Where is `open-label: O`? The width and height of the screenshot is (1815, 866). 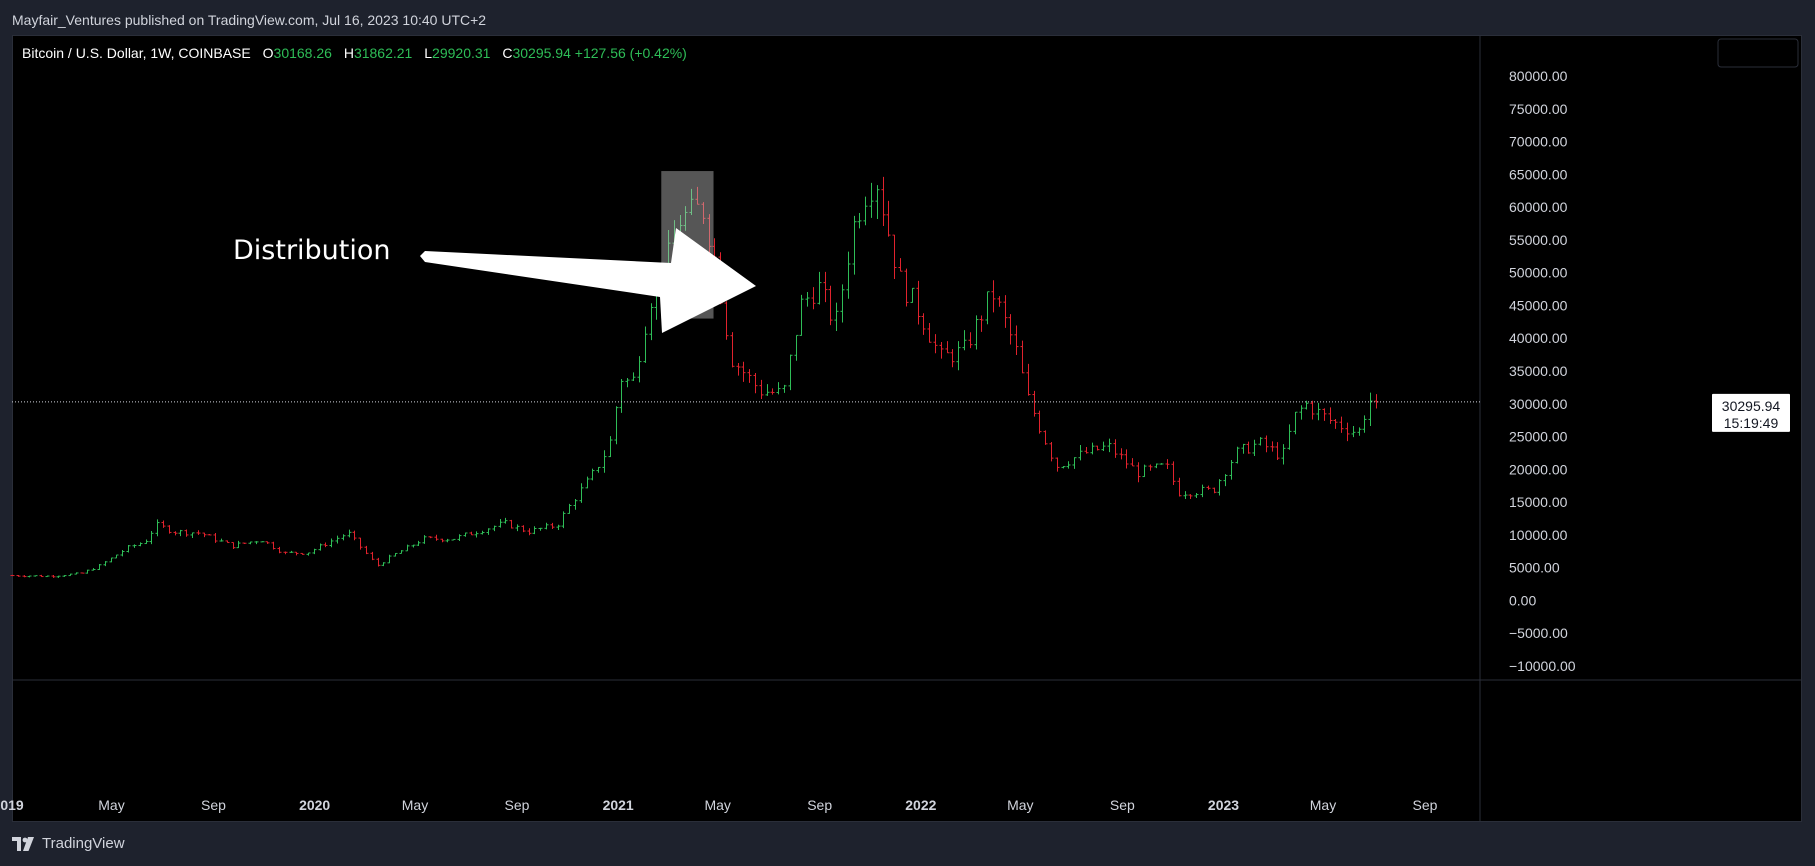 open-label: O is located at coordinates (268, 53).